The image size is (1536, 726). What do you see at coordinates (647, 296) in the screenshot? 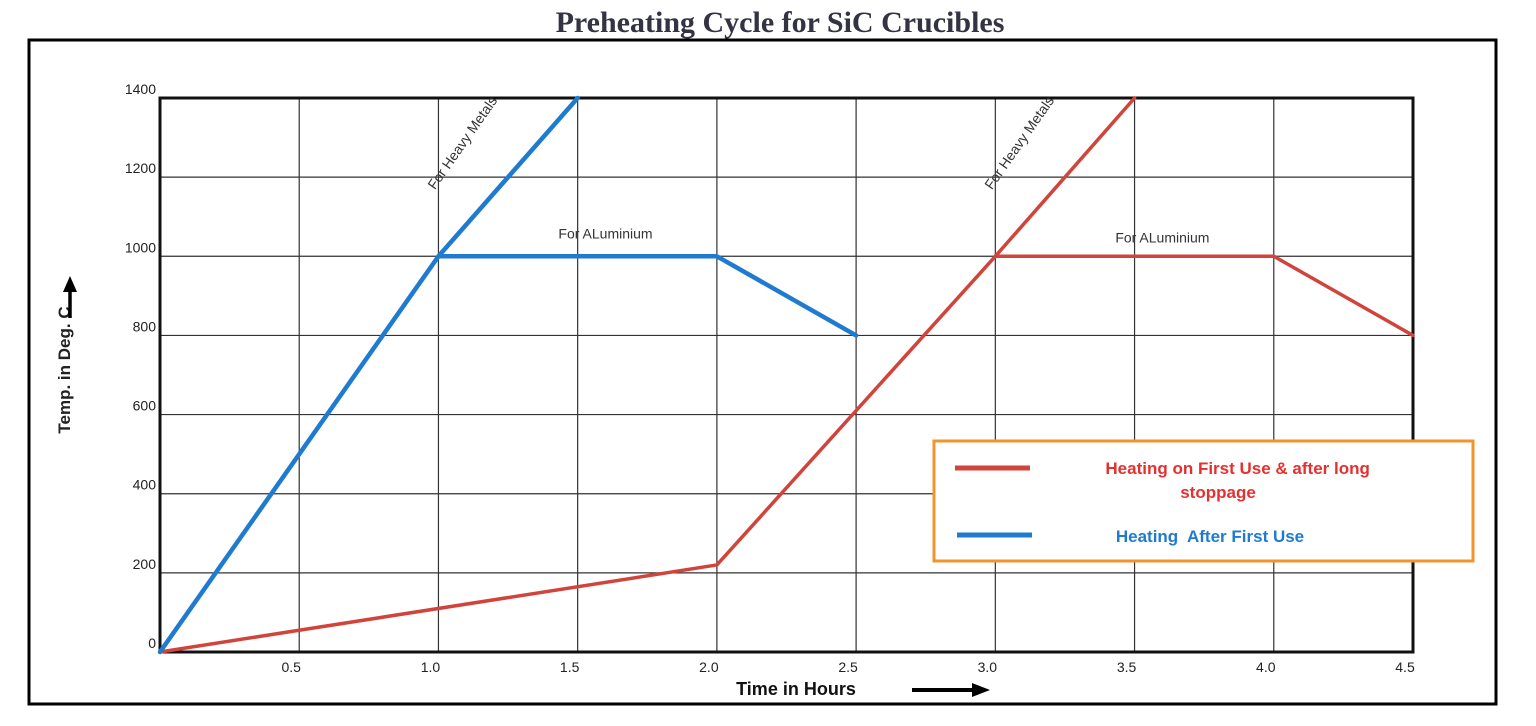
I see `series-line-after-first-use` at bounding box center [647, 296].